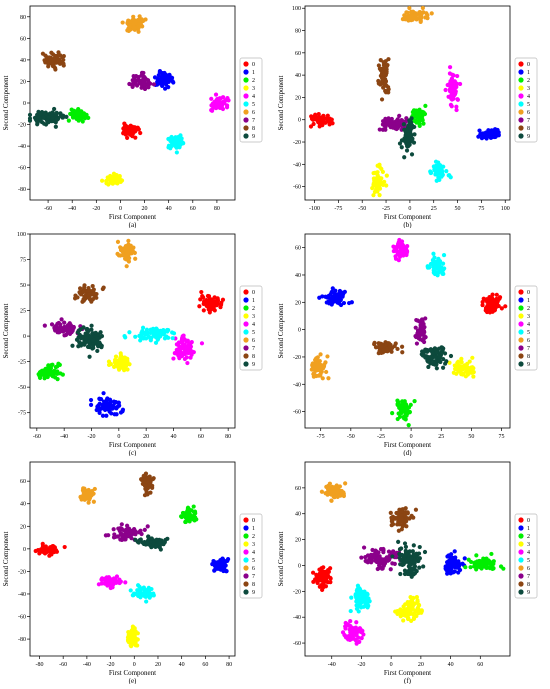 The height and width of the screenshot is (689, 550). I want to click on y-tick-label: 0, so click(299, 331).